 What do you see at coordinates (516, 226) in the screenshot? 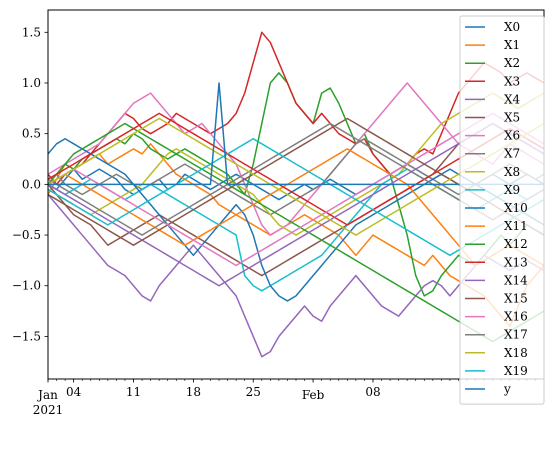
I see `legend-label-X11: X11` at bounding box center [516, 226].